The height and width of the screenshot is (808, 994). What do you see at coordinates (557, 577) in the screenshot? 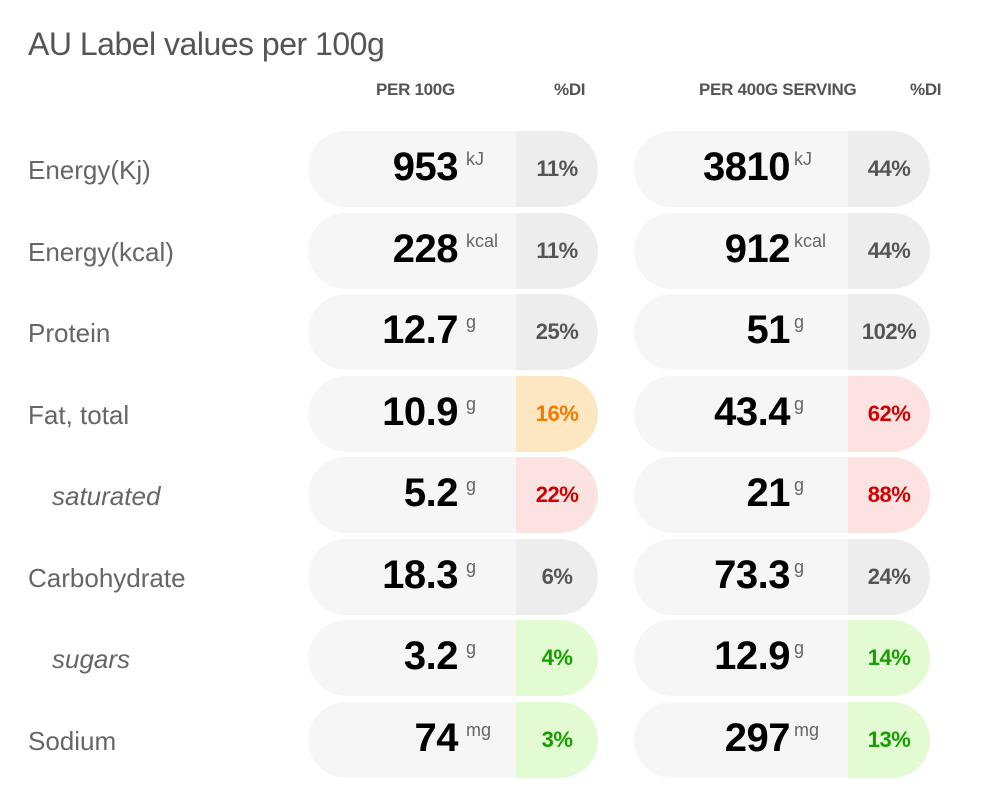
I see `daily-intake-percent: 6%` at bounding box center [557, 577].